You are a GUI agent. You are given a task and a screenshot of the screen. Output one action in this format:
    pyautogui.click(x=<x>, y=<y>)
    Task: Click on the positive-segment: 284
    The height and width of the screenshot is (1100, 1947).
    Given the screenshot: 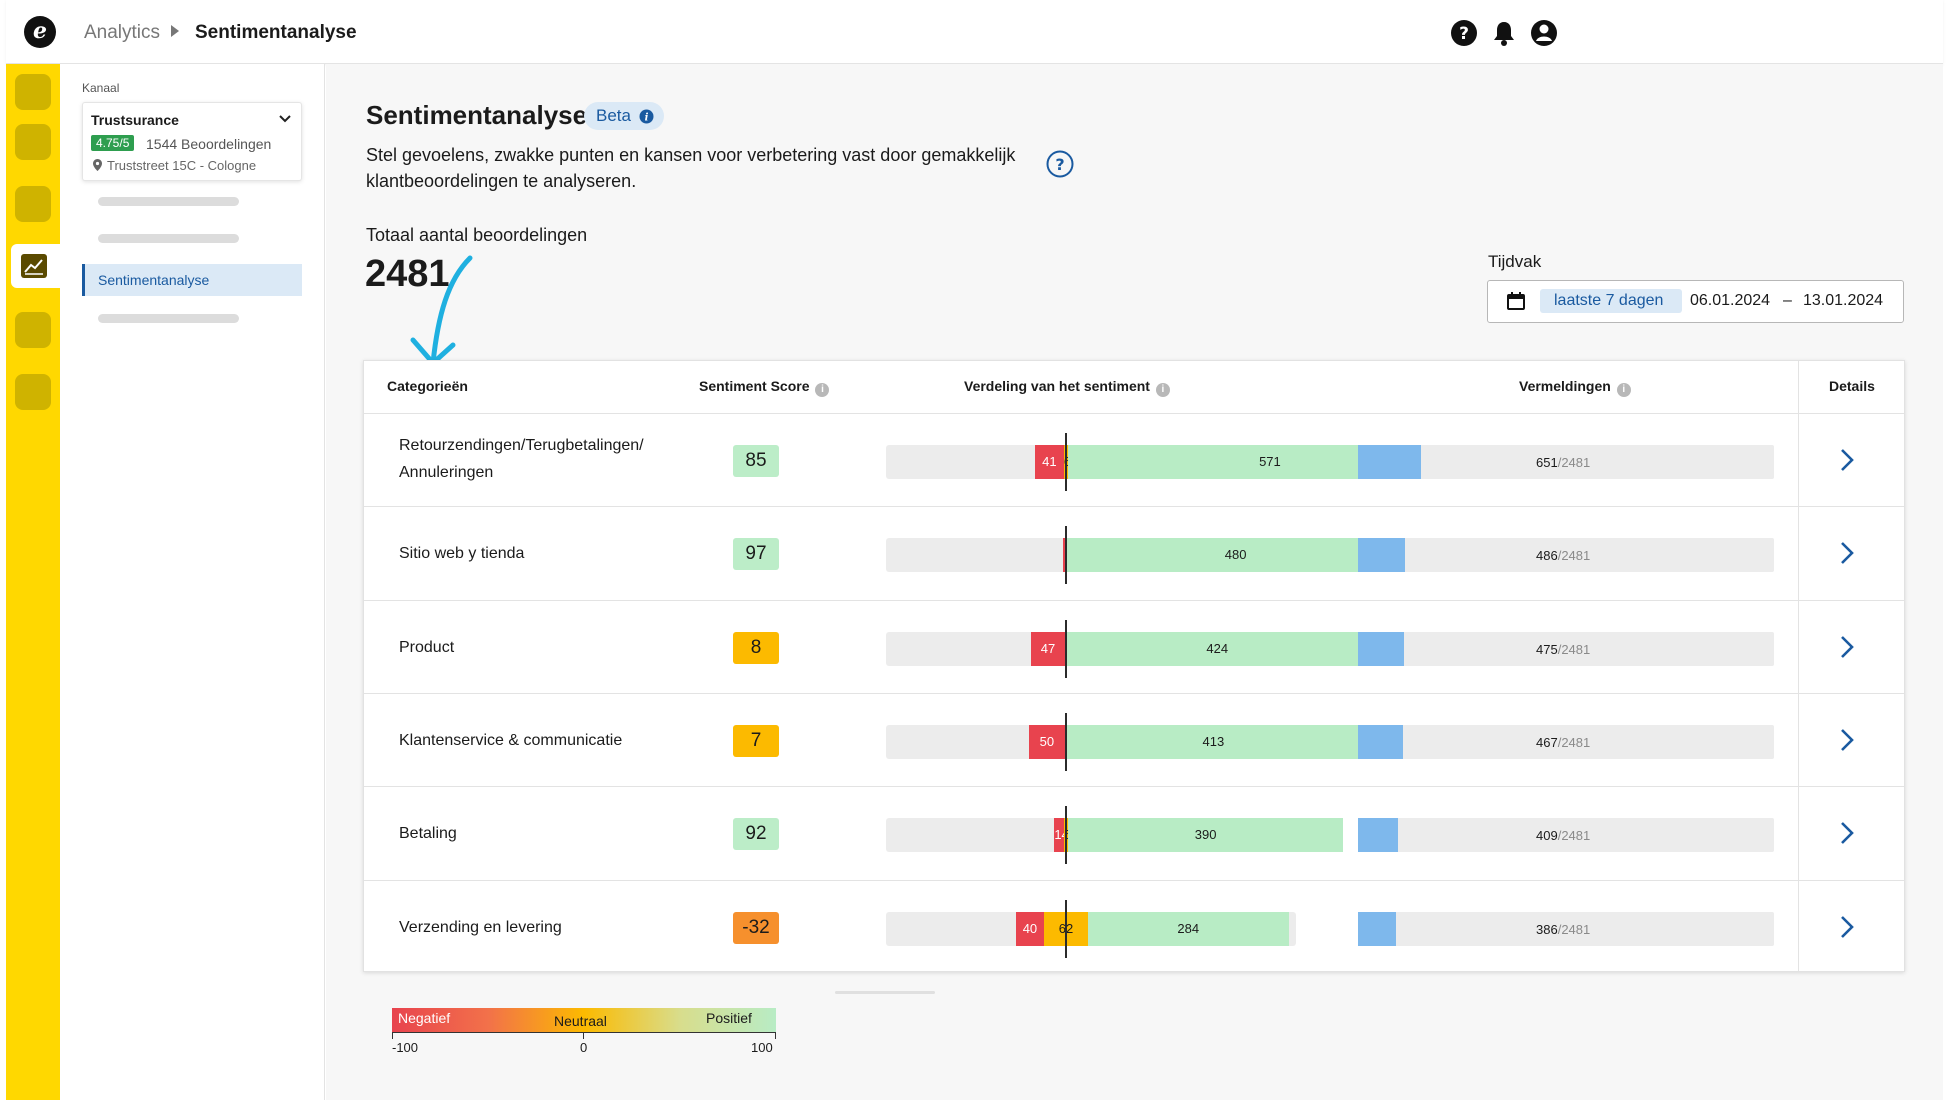 What is the action you would take?
    pyautogui.click(x=1188, y=928)
    